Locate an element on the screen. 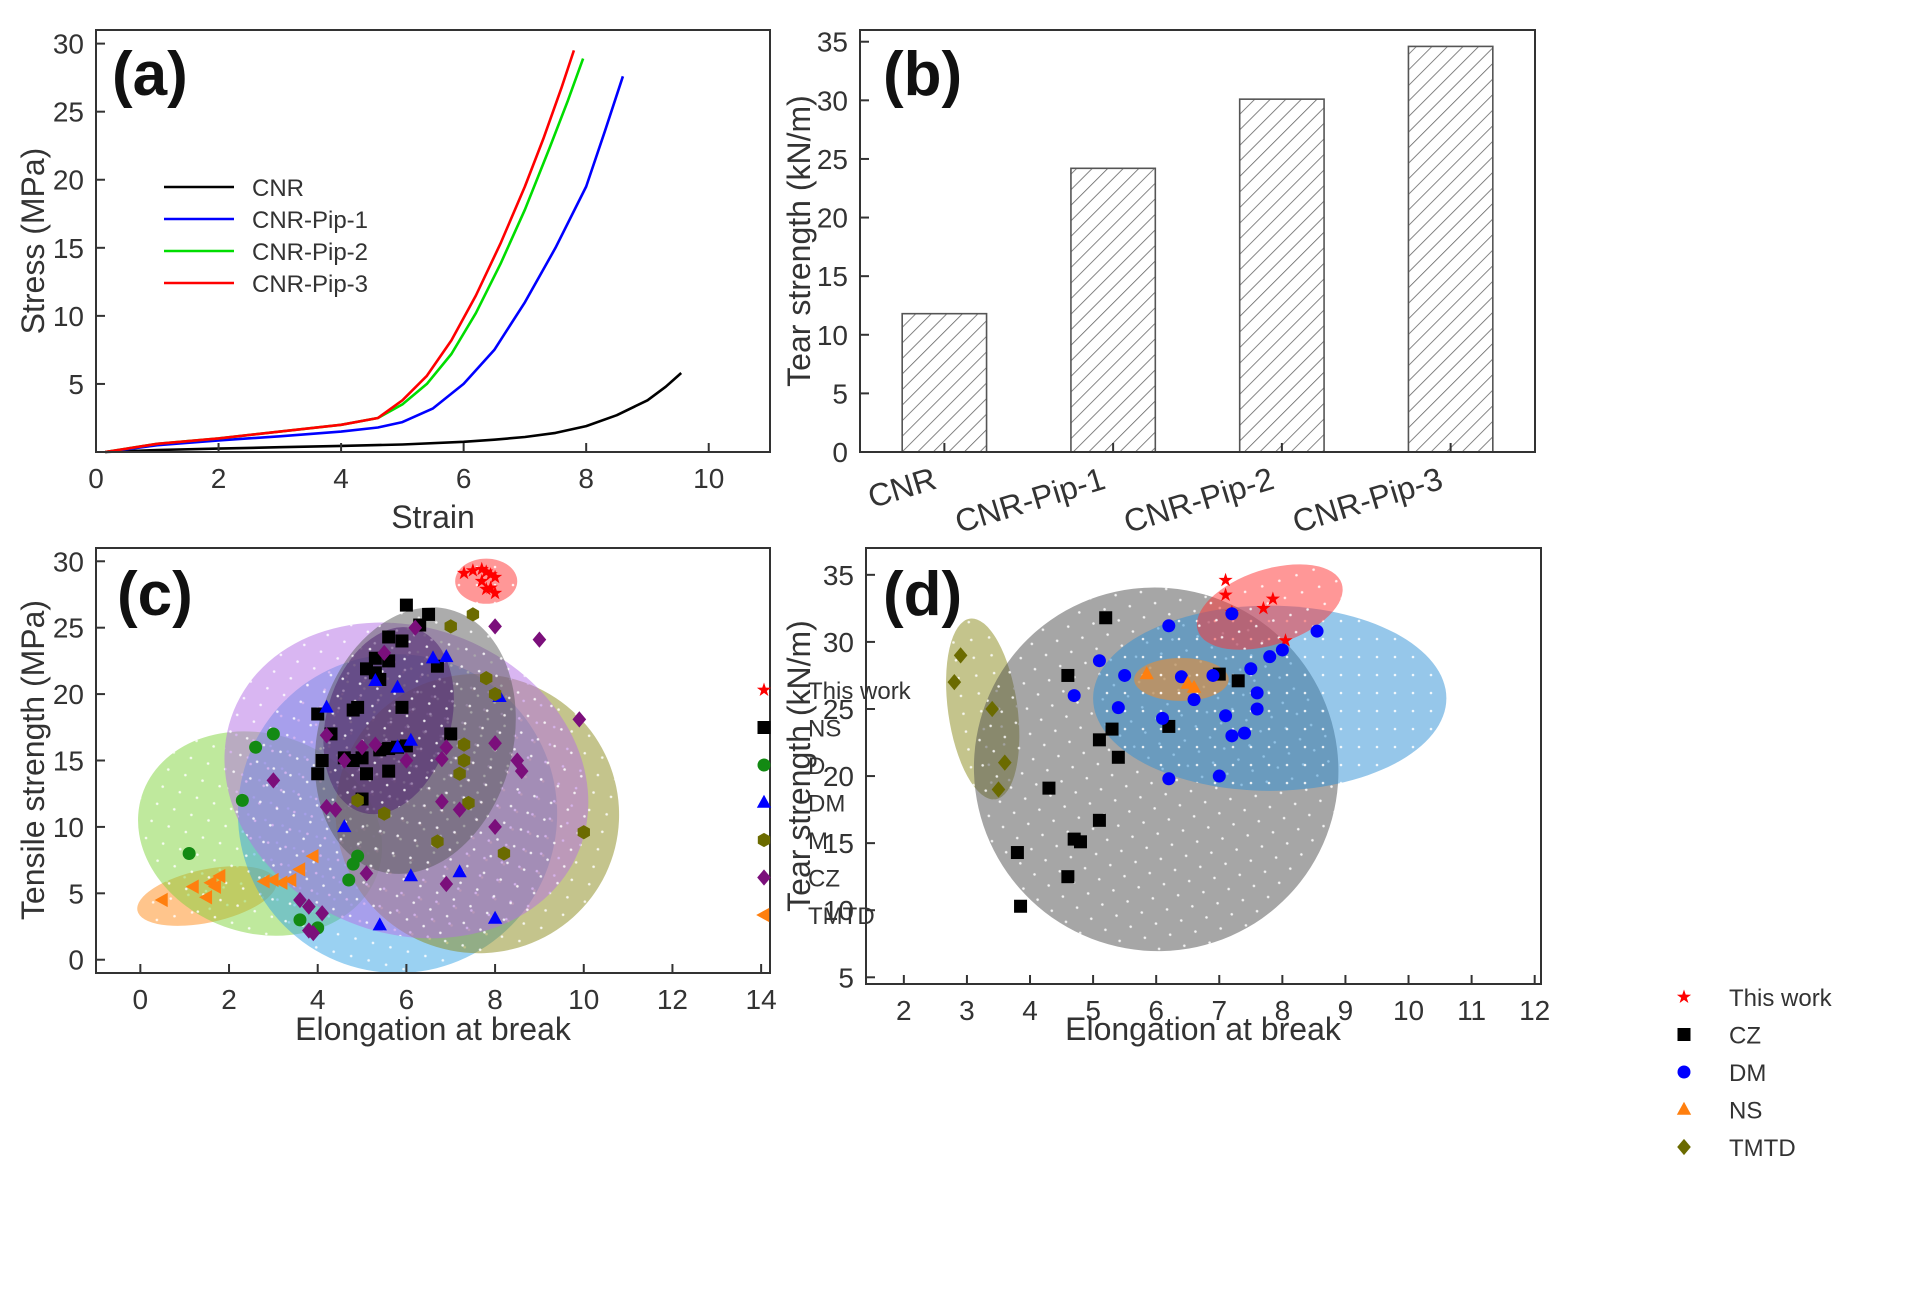 The width and height of the screenshot is (1905, 1292). panel-a-y-tick-label: 5 is located at coordinates (76, 384).